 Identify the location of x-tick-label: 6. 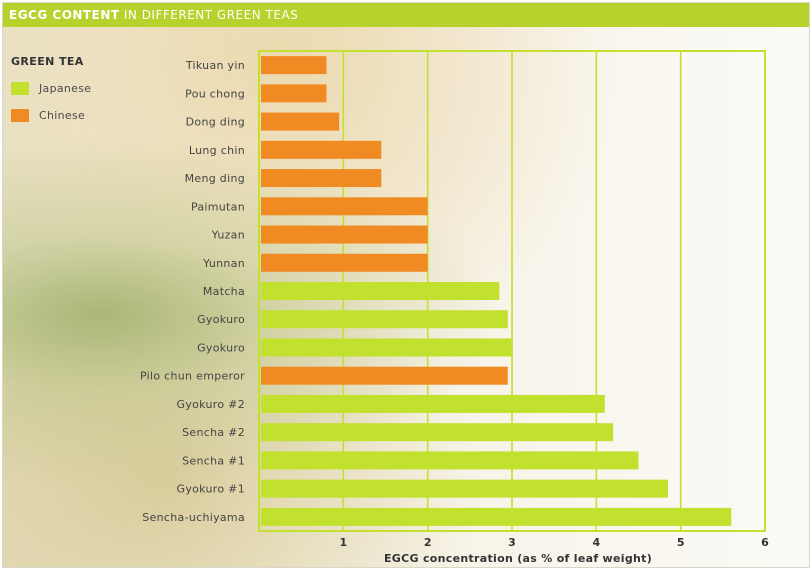
(765, 542).